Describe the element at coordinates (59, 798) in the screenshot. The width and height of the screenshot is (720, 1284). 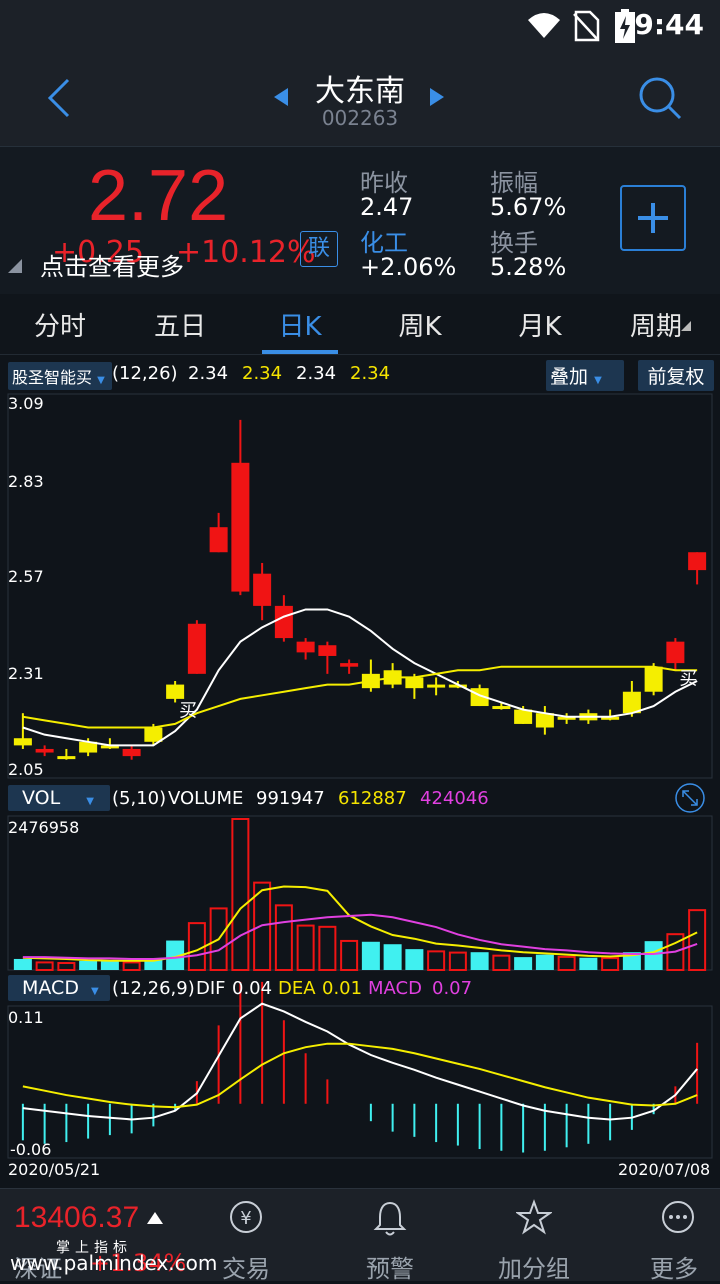
I see `volume-selector: VOL ▼` at that location.